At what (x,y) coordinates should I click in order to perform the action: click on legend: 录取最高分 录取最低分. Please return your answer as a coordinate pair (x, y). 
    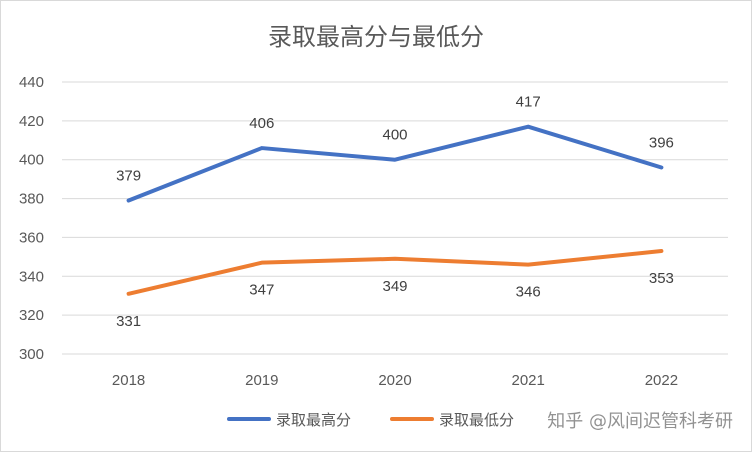
    Looking at the image, I should click on (370, 420).